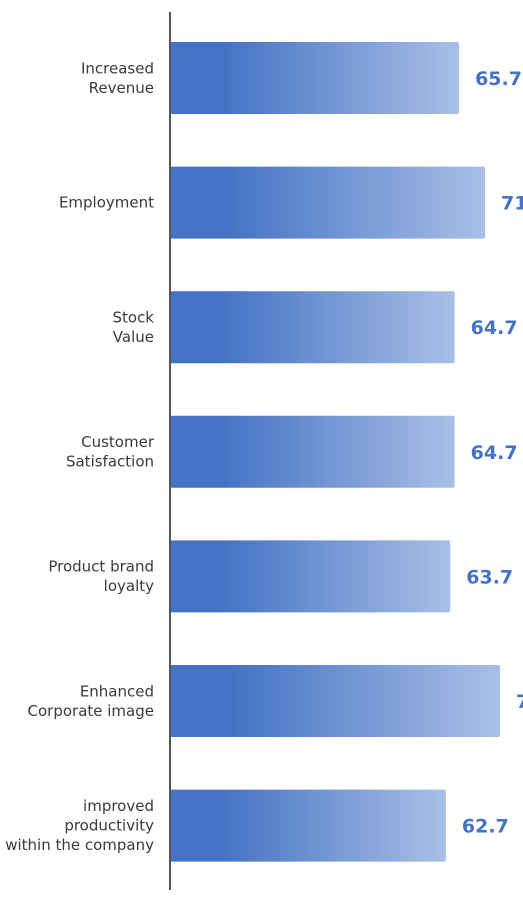 Image resolution: width=523 pixels, height=906 pixels. I want to click on category-label-line: Corporate image, so click(91, 711).